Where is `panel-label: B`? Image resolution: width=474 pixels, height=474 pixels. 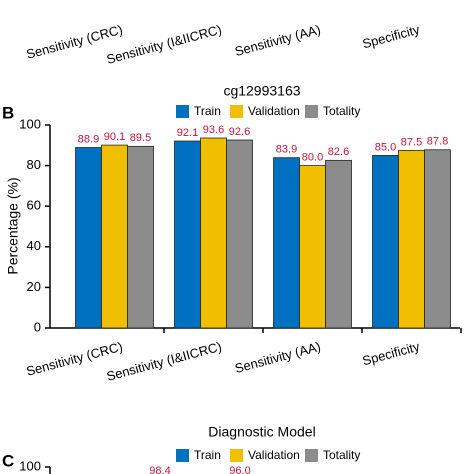 panel-label: B is located at coordinates (8, 112).